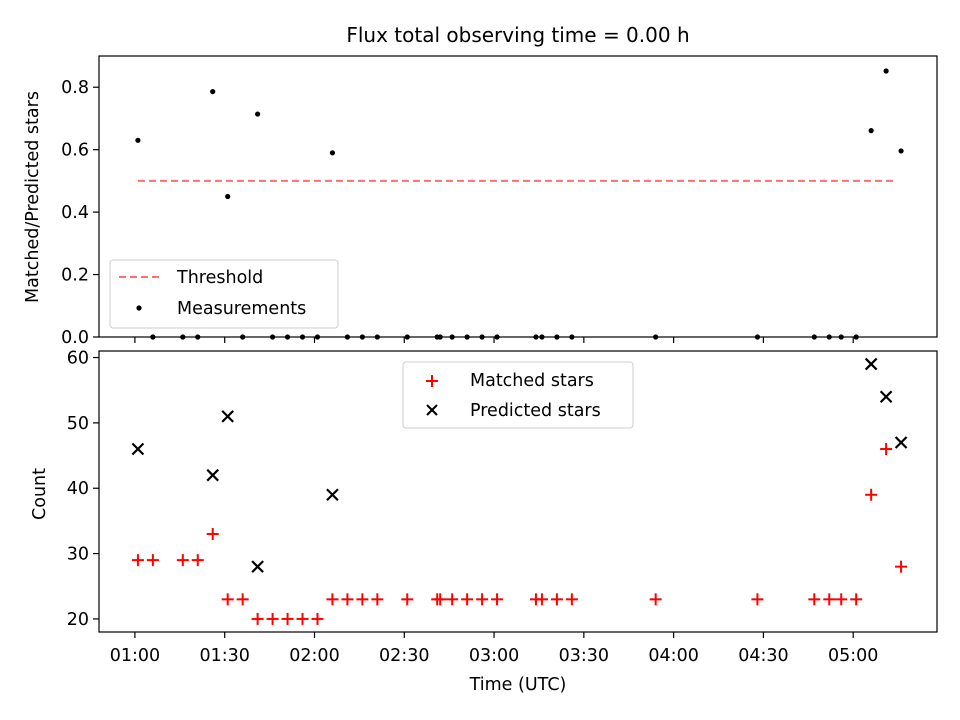  What do you see at coordinates (219, 278) in the screenshot?
I see `legend-threshold-label: Threshold` at bounding box center [219, 278].